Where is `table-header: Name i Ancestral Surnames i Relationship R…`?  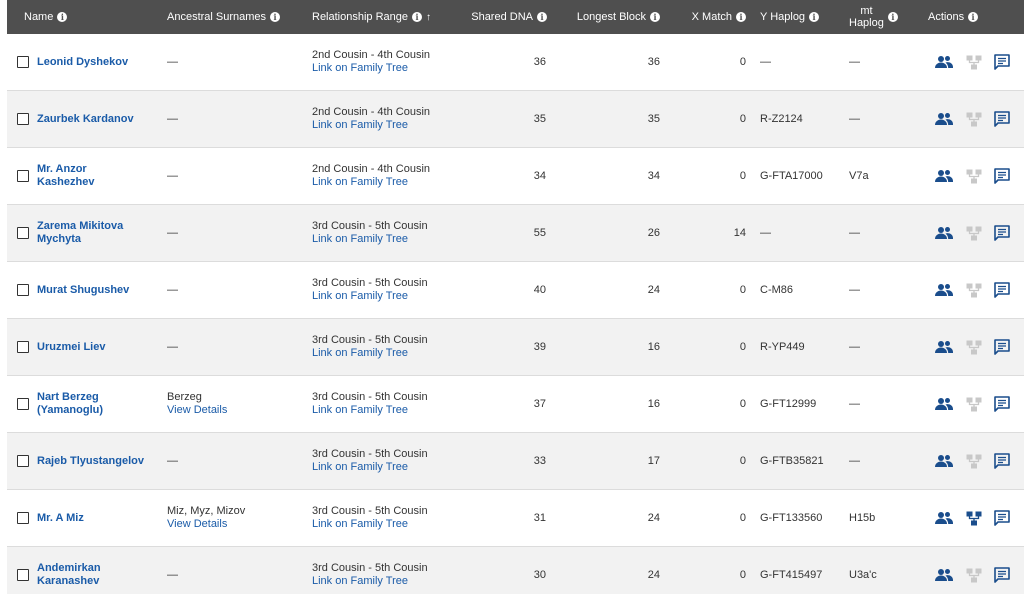
table-header: Name i Ancestral Surnames i Relationship R… is located at coordinates (515, 17).